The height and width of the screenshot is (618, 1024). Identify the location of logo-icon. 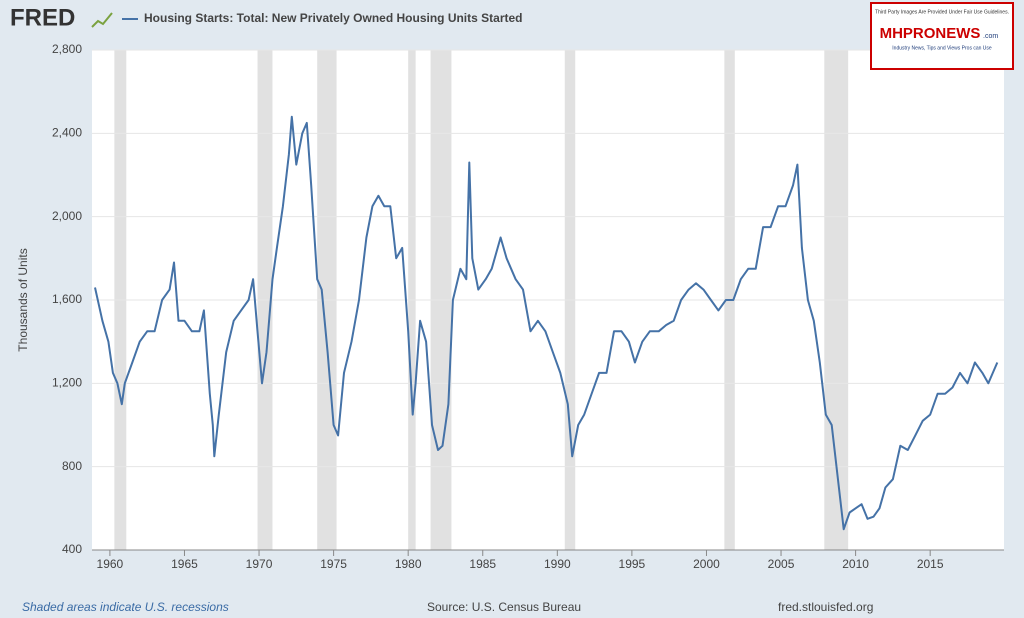
(102, 20).